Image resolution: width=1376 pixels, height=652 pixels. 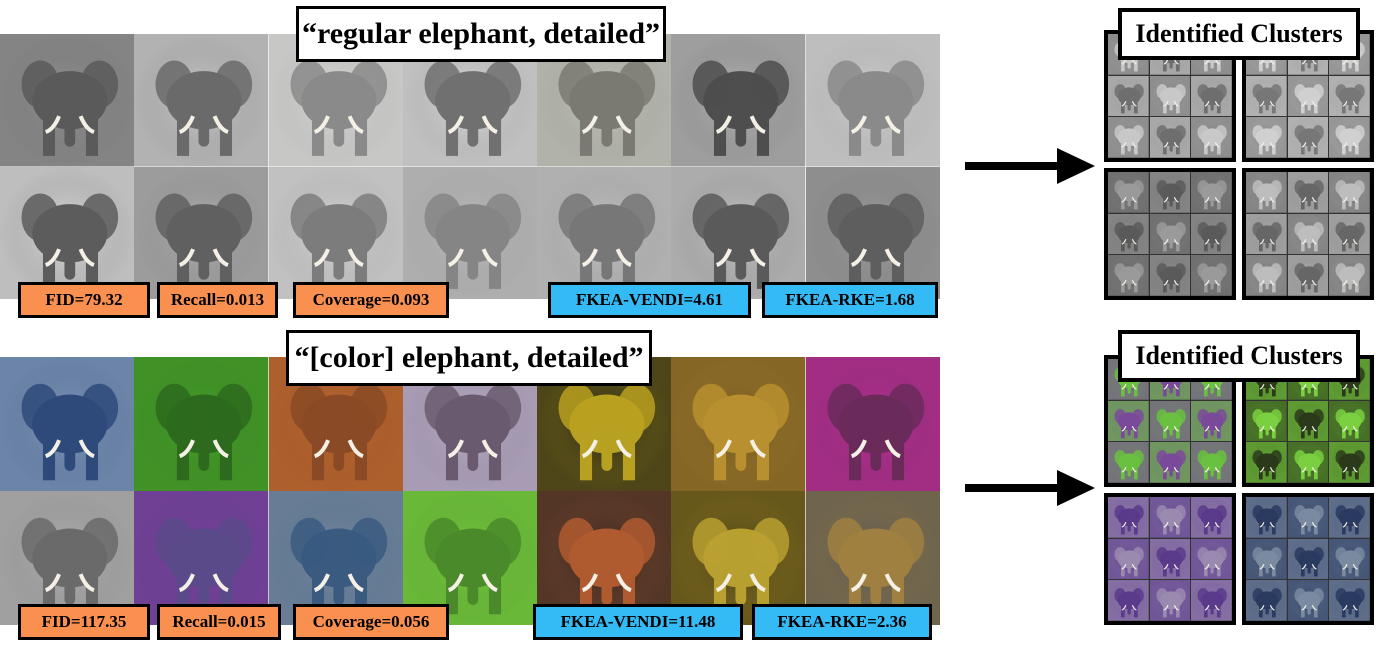 What do you see at coordinates (371, 300) in the screenshot?
I see `metric-coverage: Coverage=0.093` at bounding box center [371, 300].